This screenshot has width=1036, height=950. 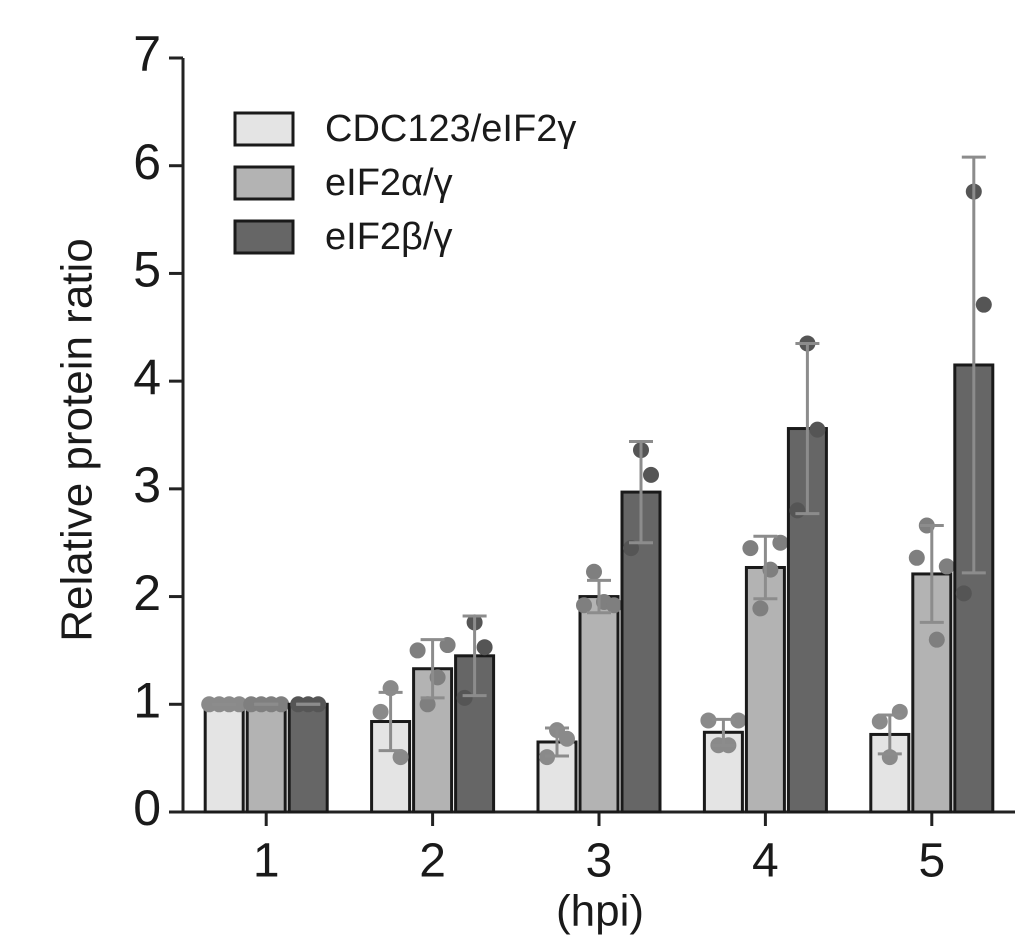 I want to click on x-axis-label: (hpi), so click(x=600, y=911).